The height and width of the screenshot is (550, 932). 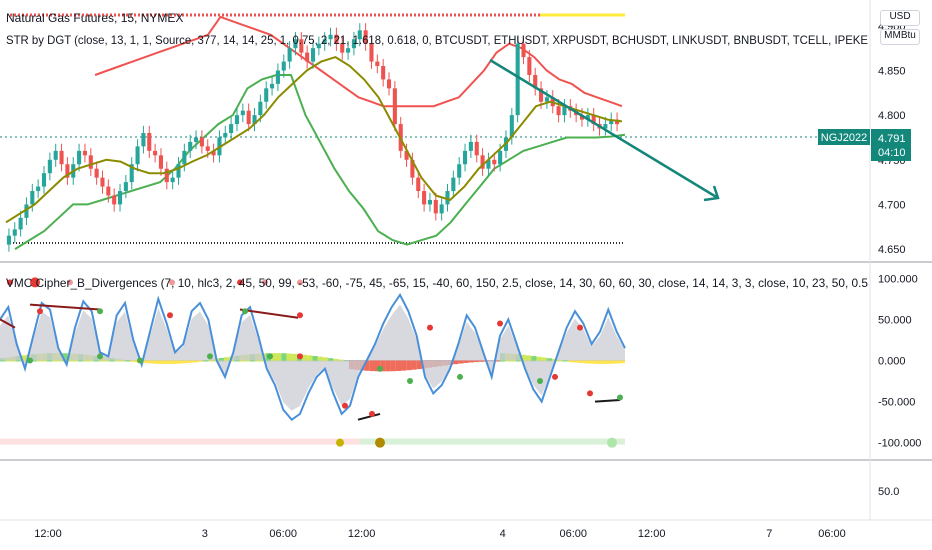 I want to click on symbol-title: Natural Gas Futures, 15, NYMEX, so click(x=94, y=18).